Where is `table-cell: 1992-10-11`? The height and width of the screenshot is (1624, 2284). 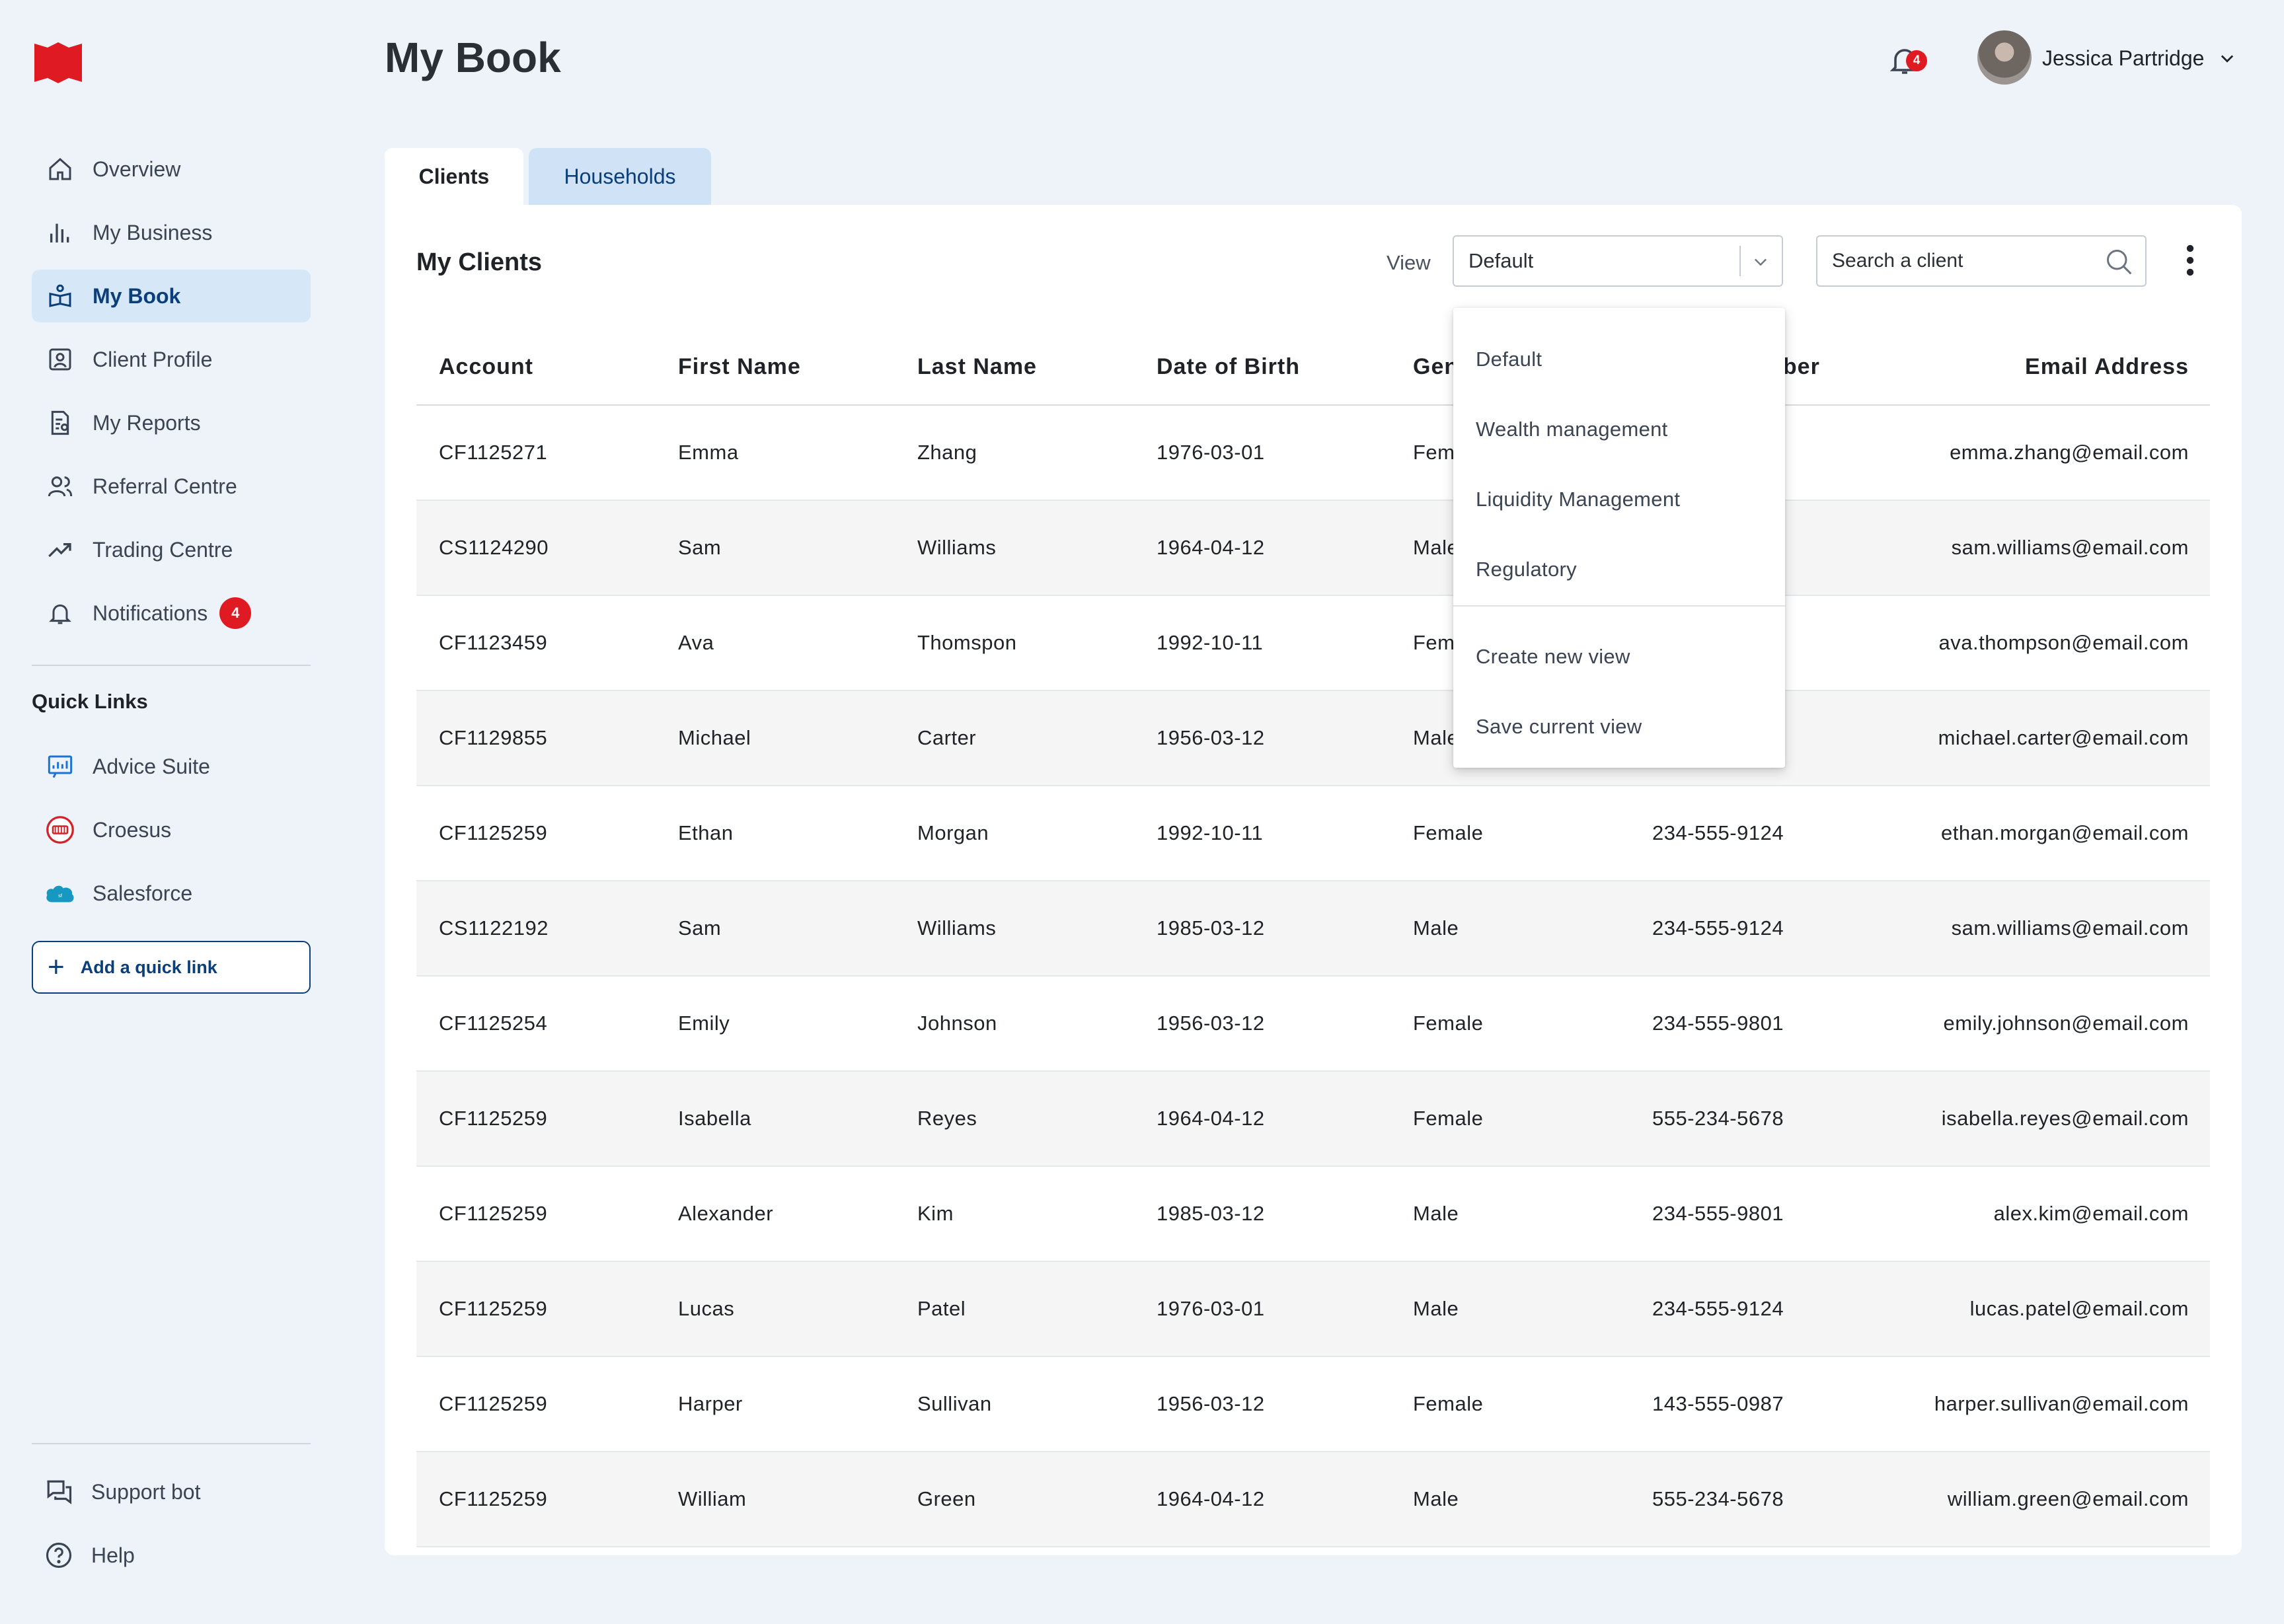 table-cell: 1992-10-11 is located at coordinates (1210, 833).